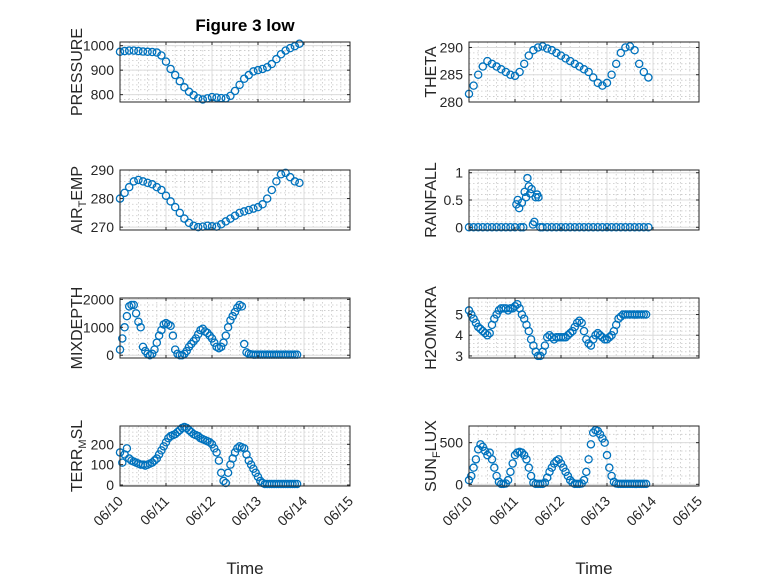  I want to click on panel-rainfall: 0 0.5 1 RAINFALL, so click(561, 200).